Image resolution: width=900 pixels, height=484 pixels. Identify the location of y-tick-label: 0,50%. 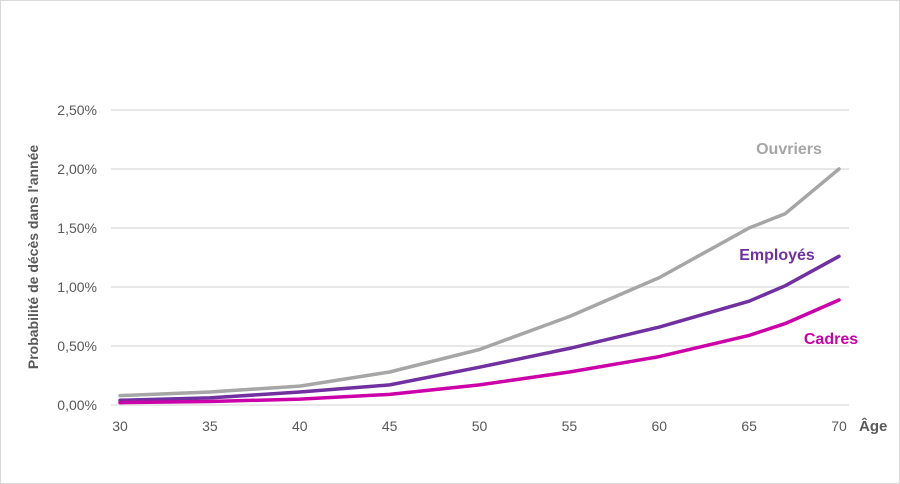
(77, 346).